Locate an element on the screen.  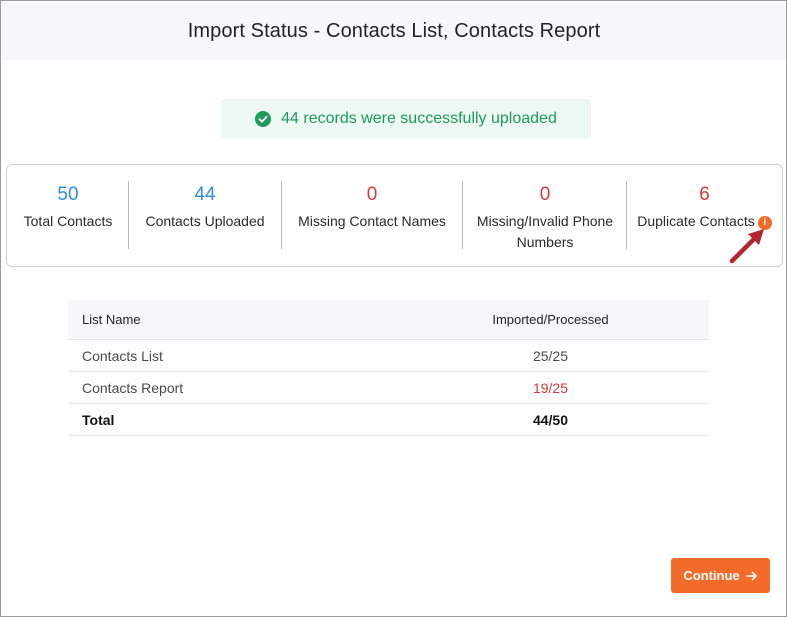
success-banner: 44 records were successfully uploaded is located at coordinates (406, 119).